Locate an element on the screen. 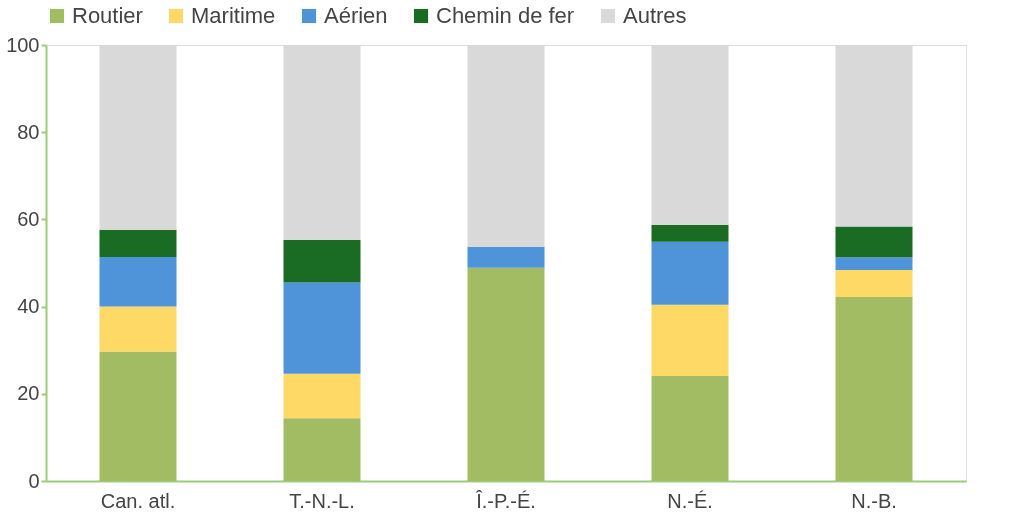 The width and height of the screenshot is (1034, 531). legend-label: Autres is located at coordinates (655, 15).